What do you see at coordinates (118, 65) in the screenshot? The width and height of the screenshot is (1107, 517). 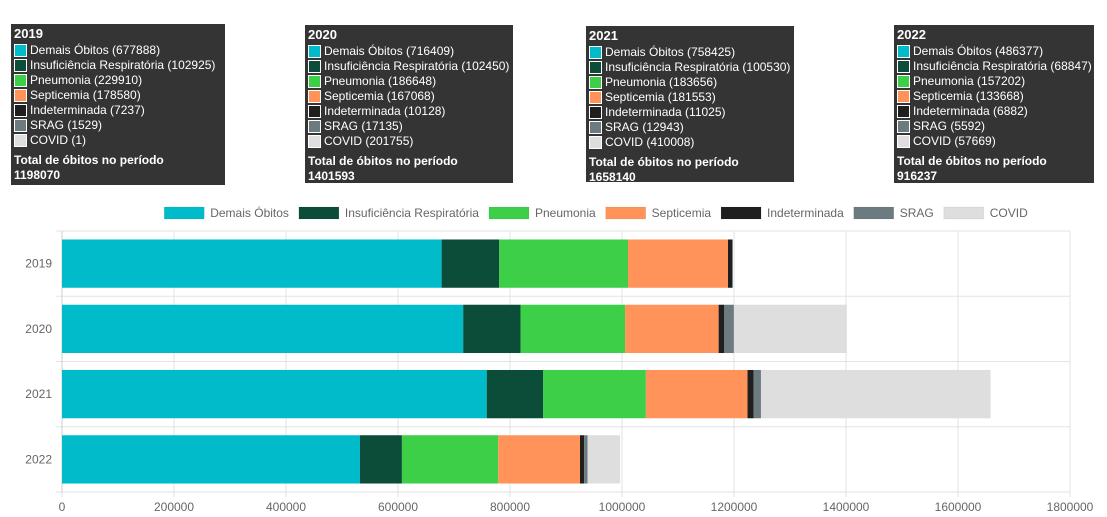 I see `tooltip-item: Insuficiência Respiratória (102925)` at bounding box center [118, 65].